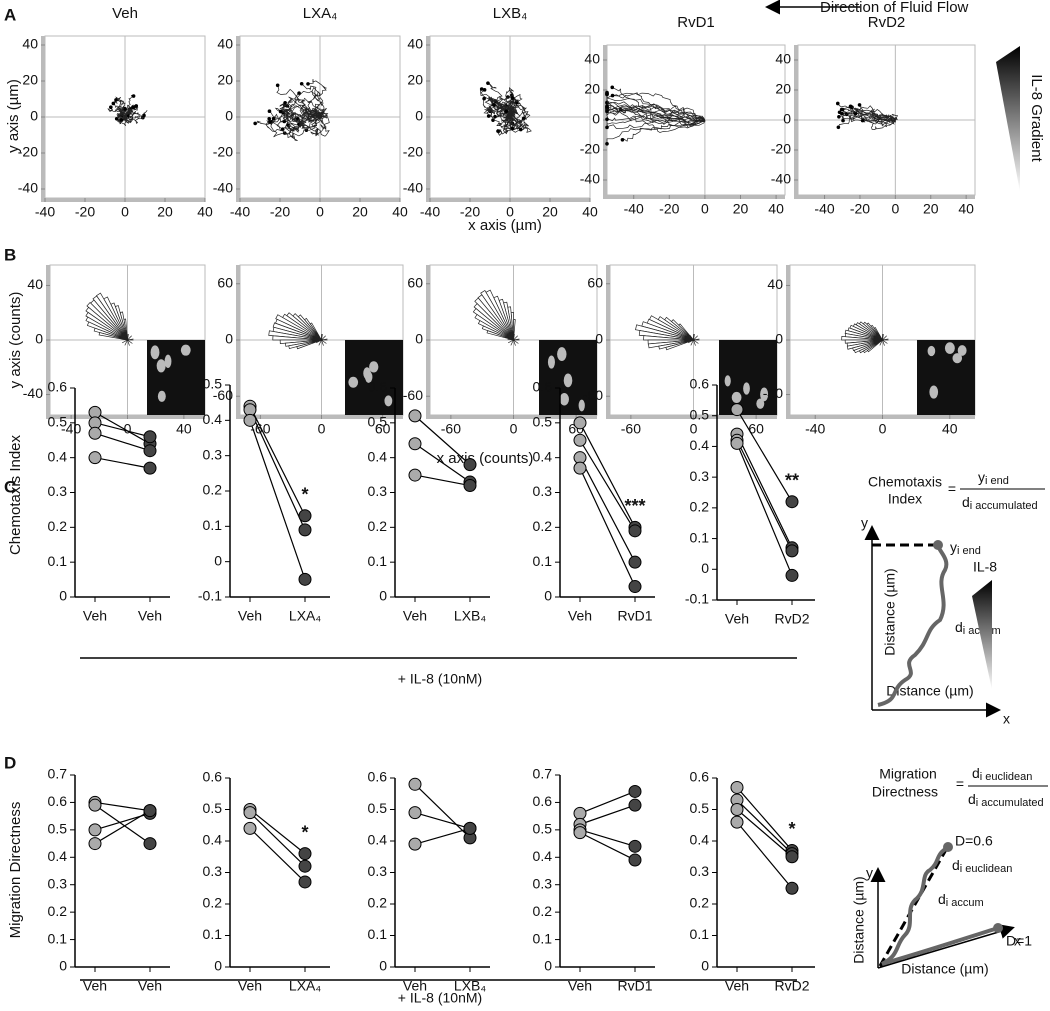  What do you see at coordinates (320, 212) in the screenshot?
I see `x-tick-label: 0` at bounding box center [320, 212].